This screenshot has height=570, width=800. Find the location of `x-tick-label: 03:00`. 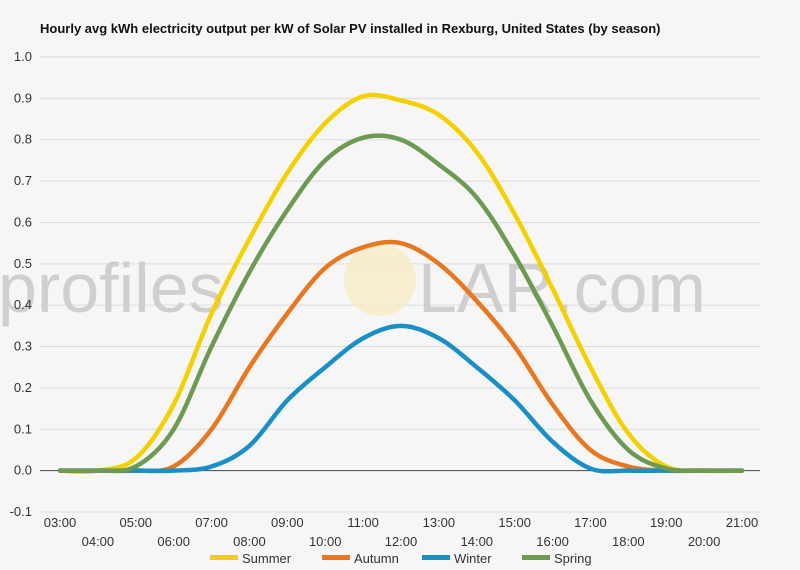

x-tick-label: 03:00 is located at coordinates (60, 522).